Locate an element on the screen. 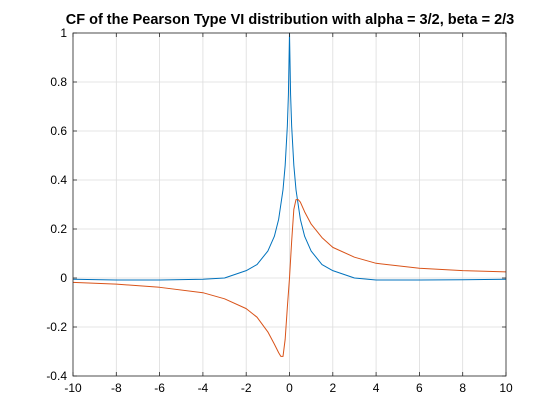 This screenshot has height=420, width=560. x-tick-label: 10 is located at coordinates (506, 388).